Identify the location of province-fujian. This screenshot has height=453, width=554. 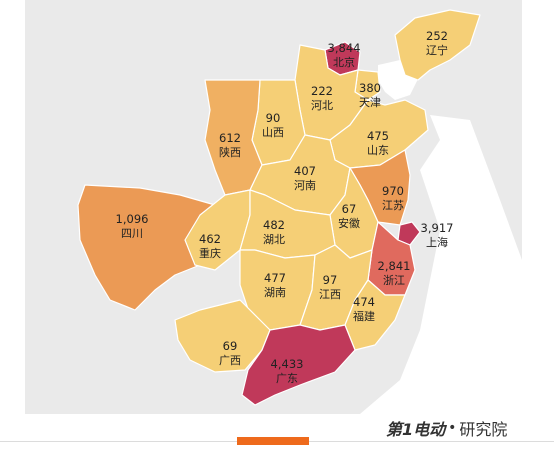
(375, 315).